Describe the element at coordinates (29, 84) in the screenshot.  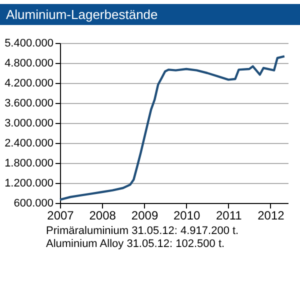
I see `y-tick-label: 4.200.000` at that location.